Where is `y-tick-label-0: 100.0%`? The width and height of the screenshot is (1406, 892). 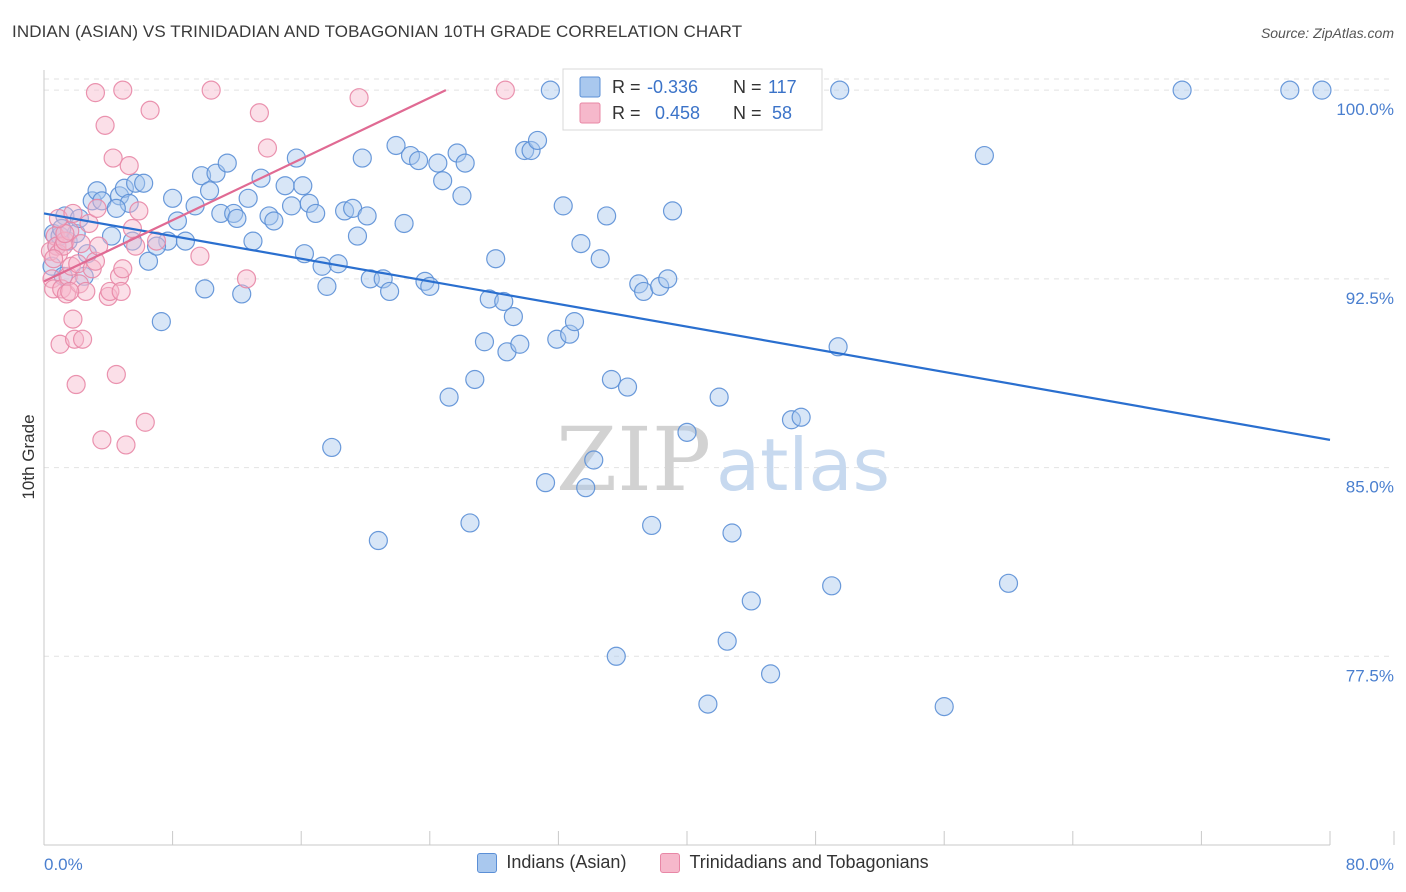 y-tick-label-0: 100.0% is located at coordinates (1365, 109).